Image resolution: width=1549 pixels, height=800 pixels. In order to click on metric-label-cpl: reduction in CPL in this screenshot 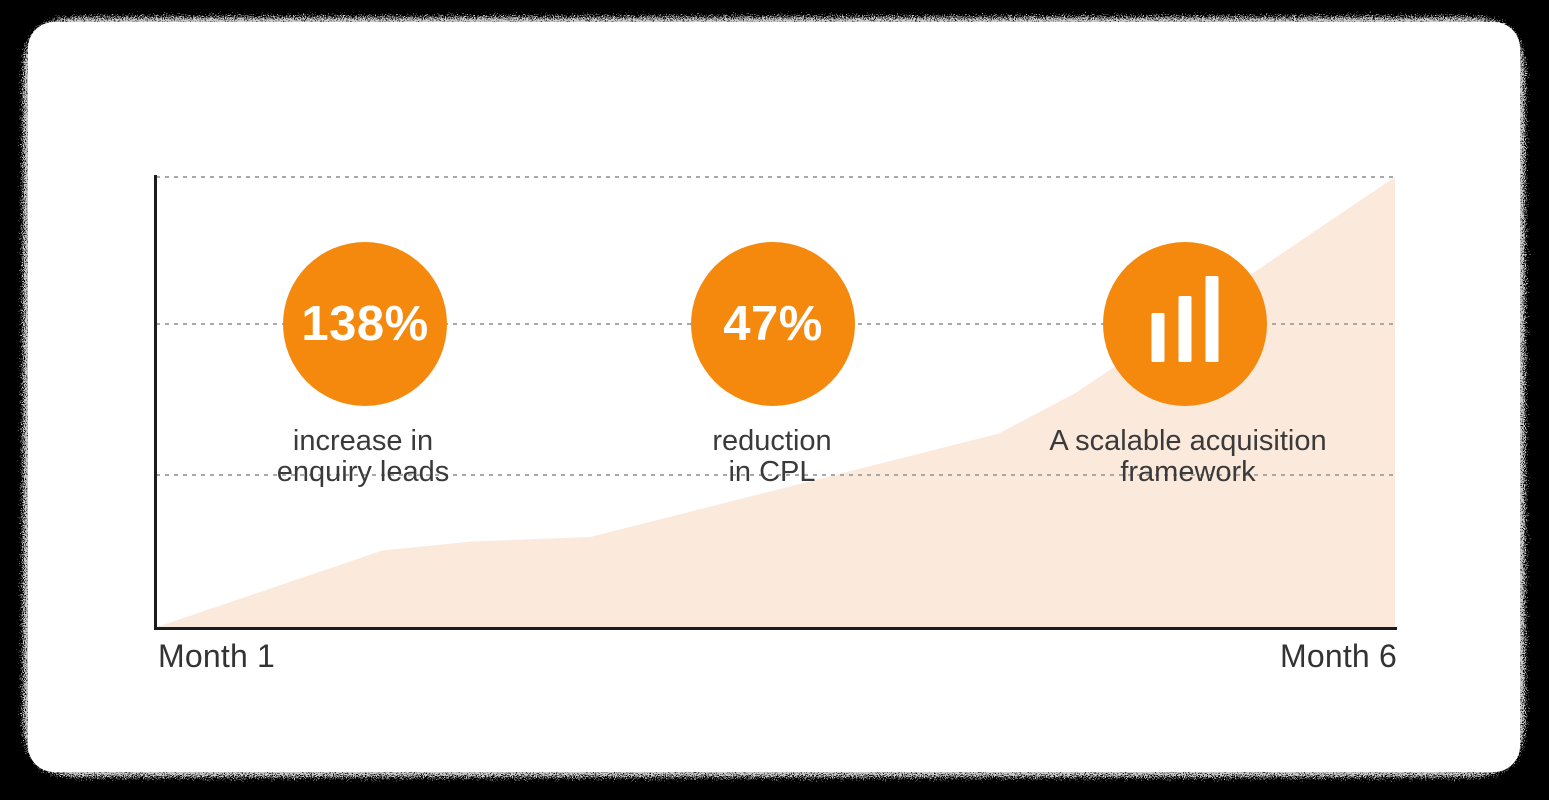, I will do `click(772, 457)`.